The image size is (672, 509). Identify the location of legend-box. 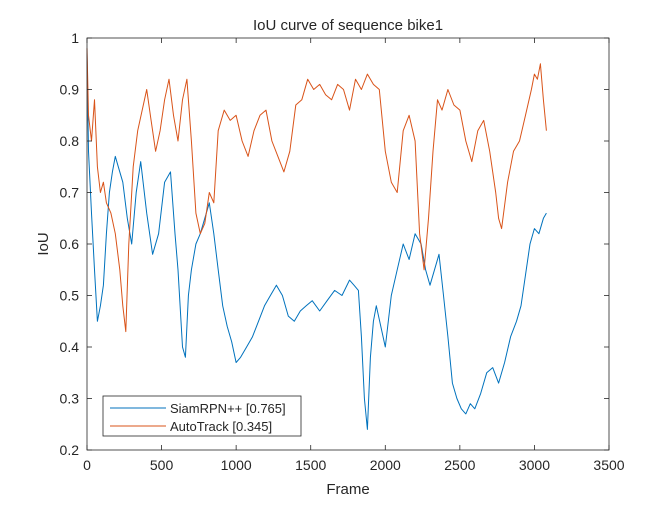
(202, 416).